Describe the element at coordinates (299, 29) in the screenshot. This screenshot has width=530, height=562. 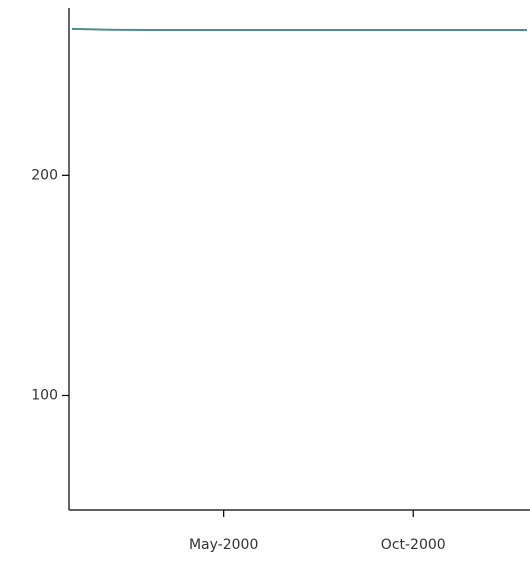
I see `line` at that location.